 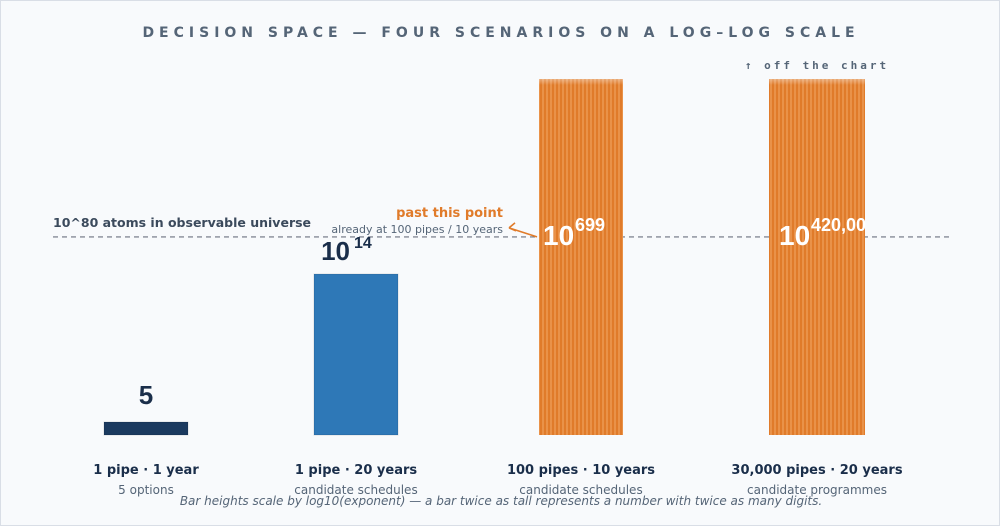 I want to click on value-label-exponent: 420,00, so click(x=838, y=225).